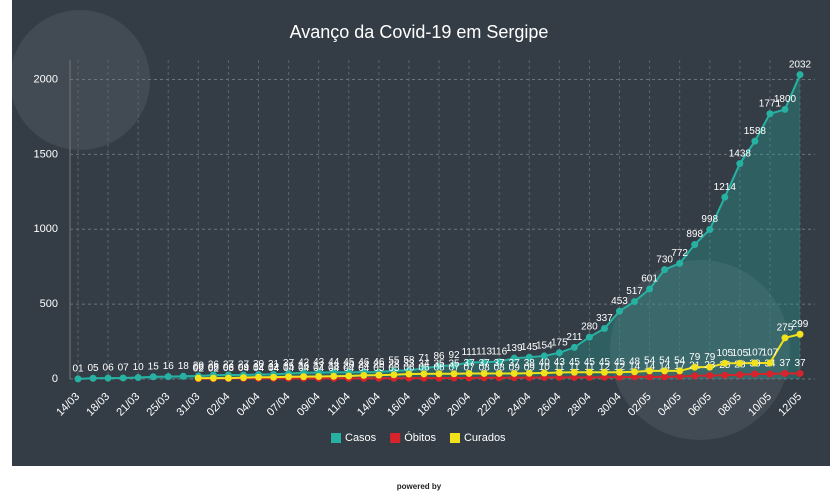  What do you see at coordinates (259, 364) in the screenshot?
I see `data-label: 30` at bounding box center [259, 364].